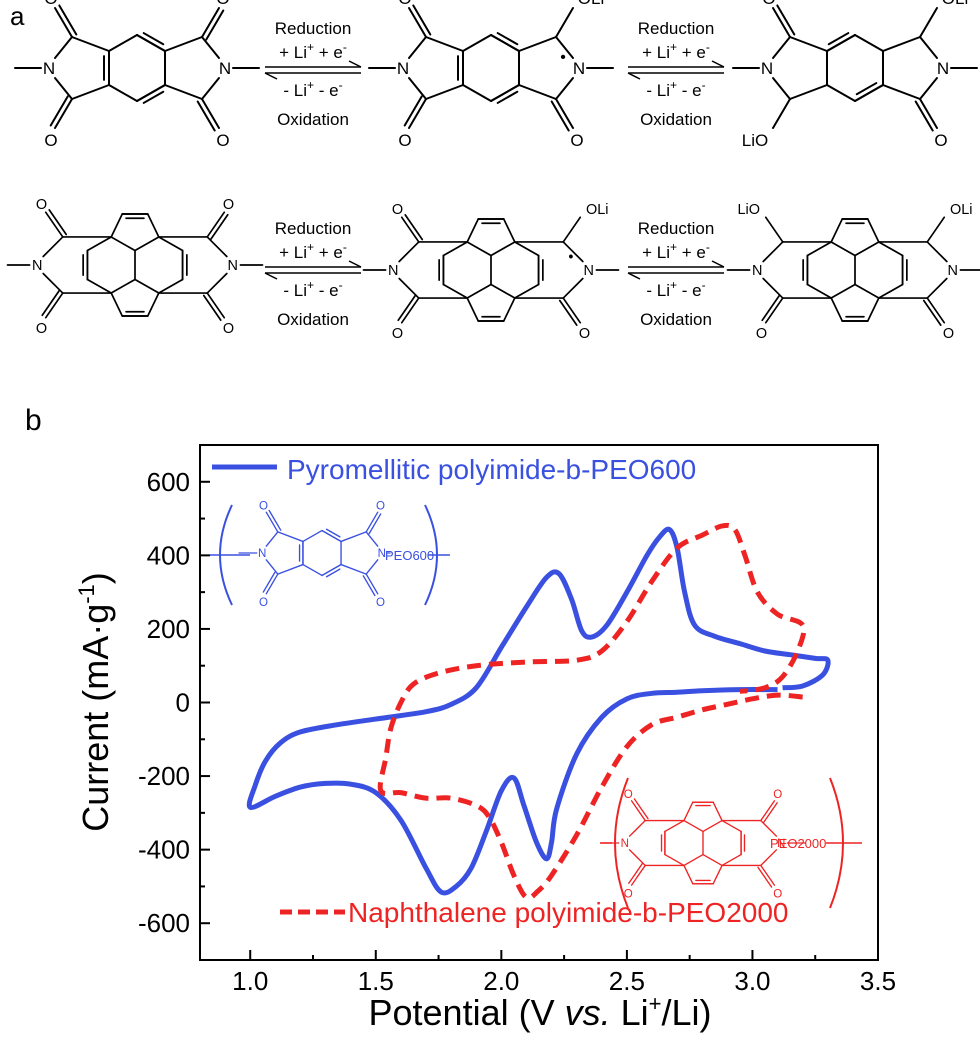 This screenshot has height=1038, width=980. What do you see at coordinates (731, 843) in the screenshot?
I see `naphthalene-structure-inset: N N O O O O PEO2000` at bounding box center [731, 843].